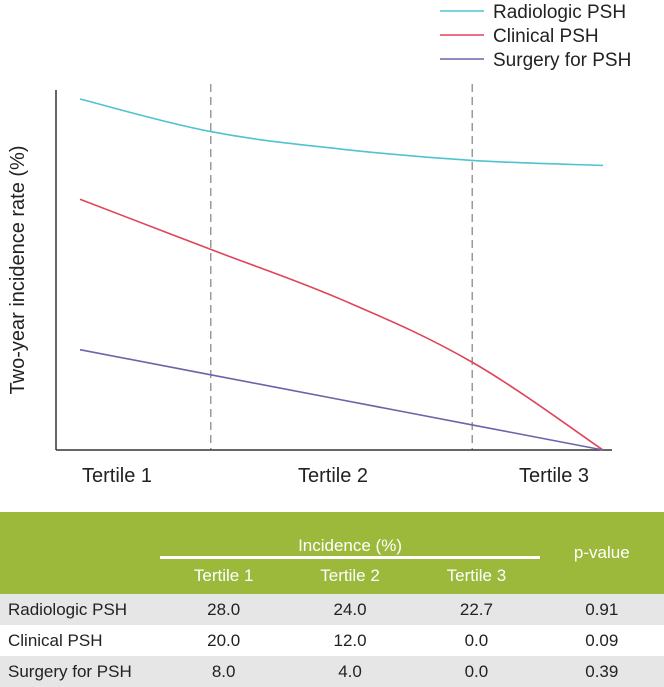  Describe the element at coordinates (559, 12) in the screenshot. I see `legend-label: Radiologic PSH` at that location.